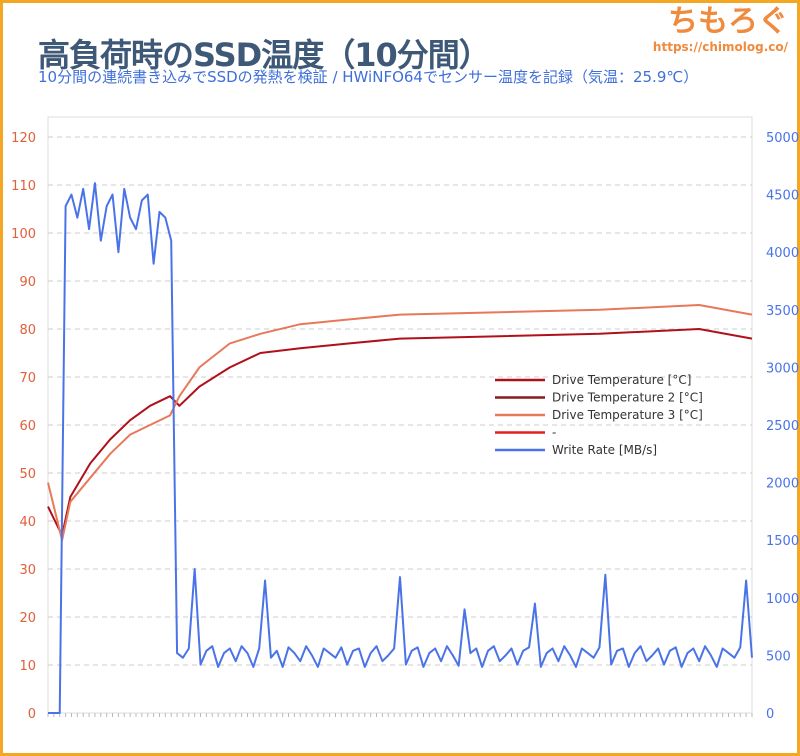 The height and width of the screenshot is (756, 800). Describe the element at coordinates (782, 599) in the screenshot. I see `right-tick-label: 1000` at that location.